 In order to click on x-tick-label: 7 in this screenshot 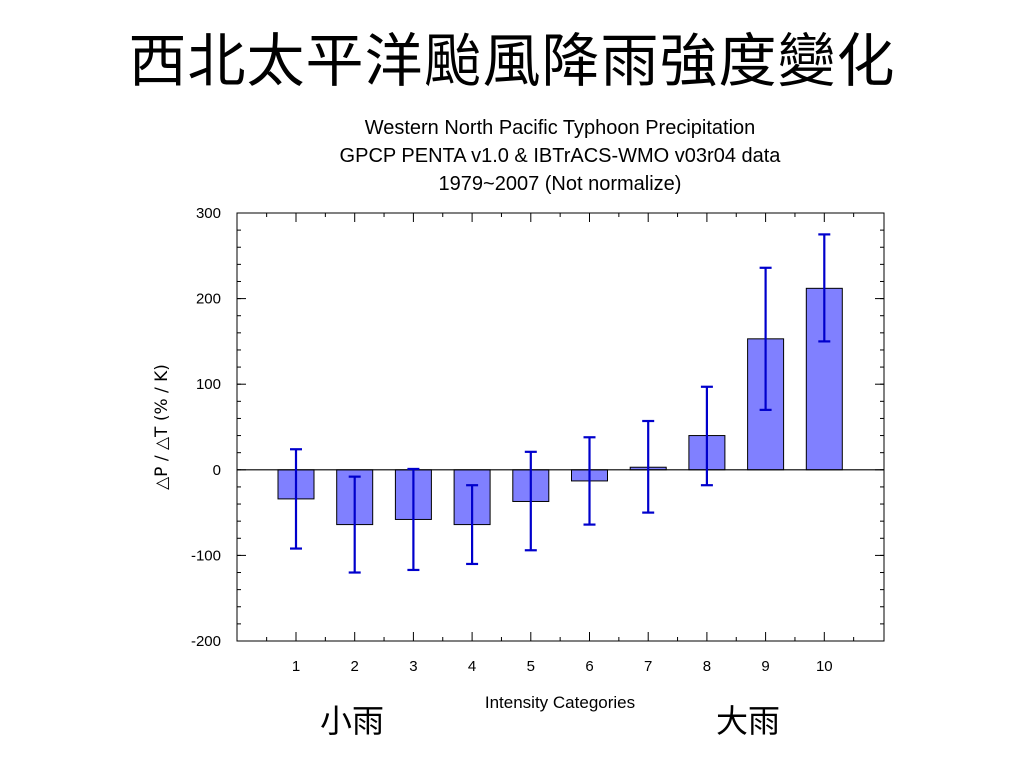, I will do `click(648, 666)`.